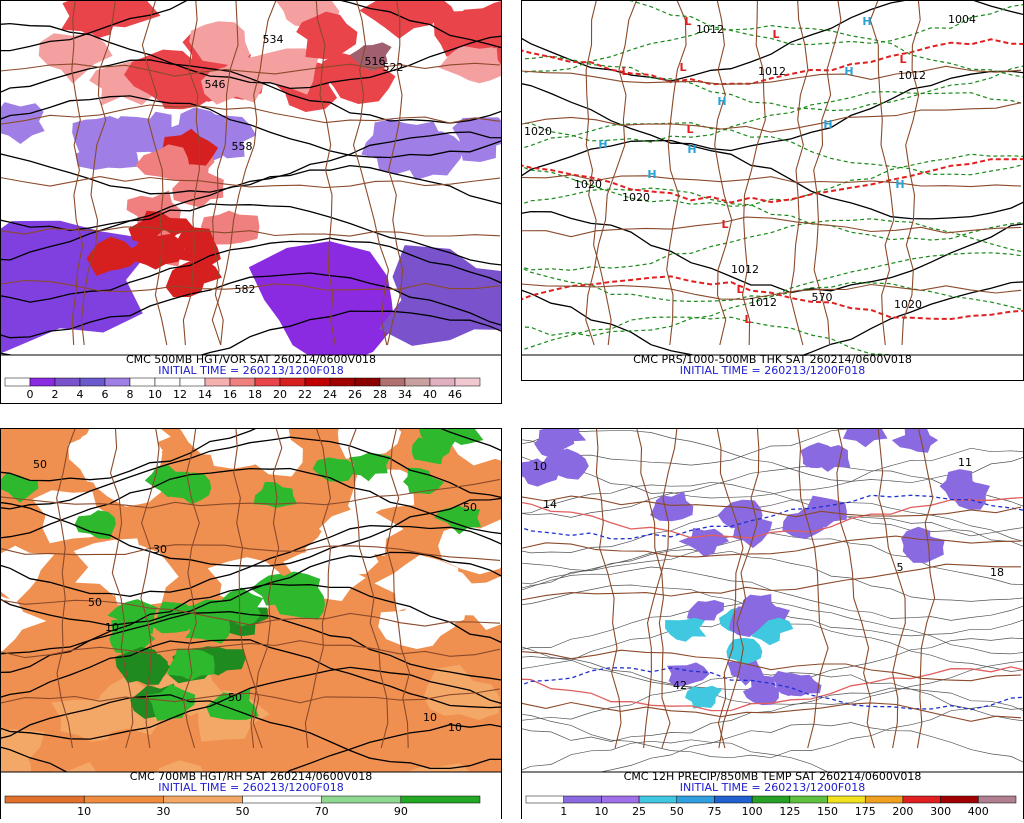  What do you see at coordinates (375, 61) in the screenshot?
I see `map-label: 516` at bounding box center [375, 61].